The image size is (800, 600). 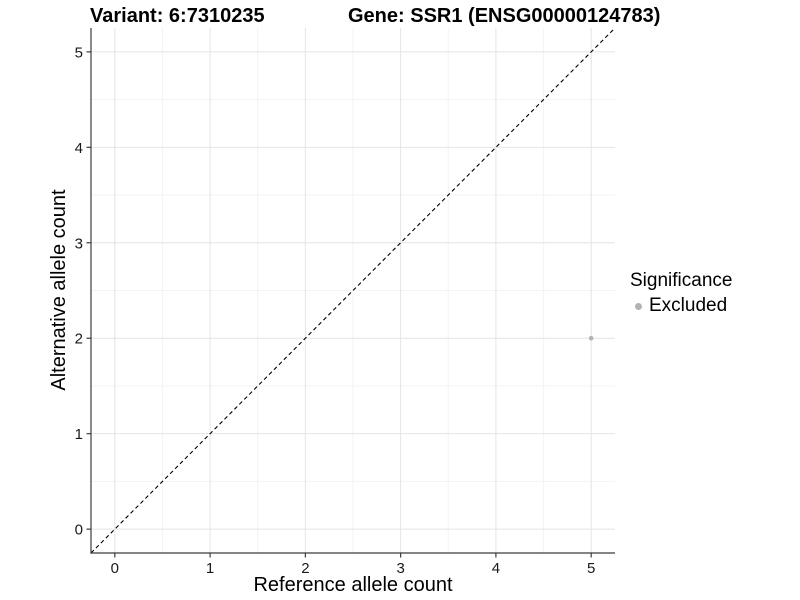 I want to click on x-axis-title: Reference allele count, so click(x=353, y=585).